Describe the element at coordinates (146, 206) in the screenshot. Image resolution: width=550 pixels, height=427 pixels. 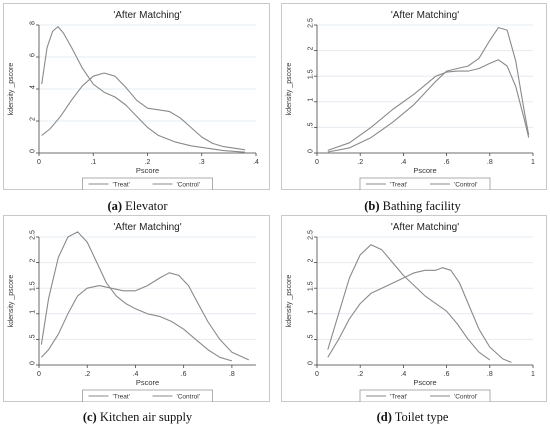
I see `caption-text: Elevator` at that location.